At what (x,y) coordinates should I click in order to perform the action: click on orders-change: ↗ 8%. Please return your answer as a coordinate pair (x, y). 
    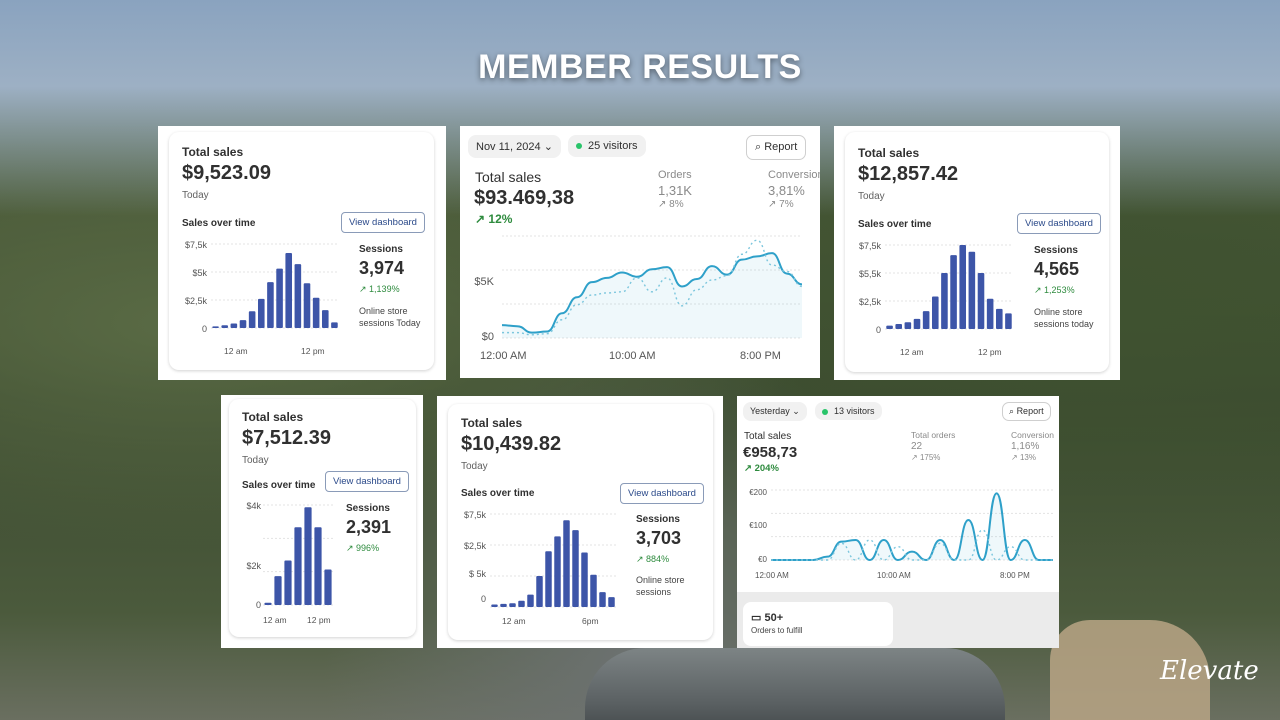
    Looking at the image, I should click on (671, 204).